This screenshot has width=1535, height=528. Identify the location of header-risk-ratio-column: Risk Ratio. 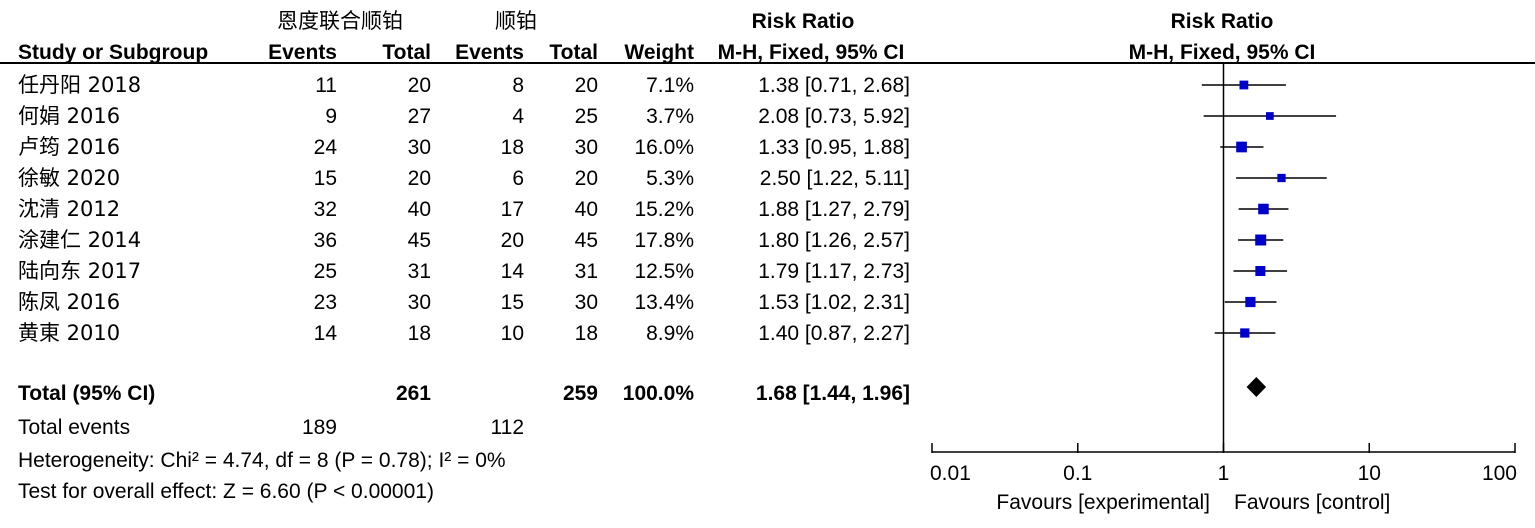
(803, 21).